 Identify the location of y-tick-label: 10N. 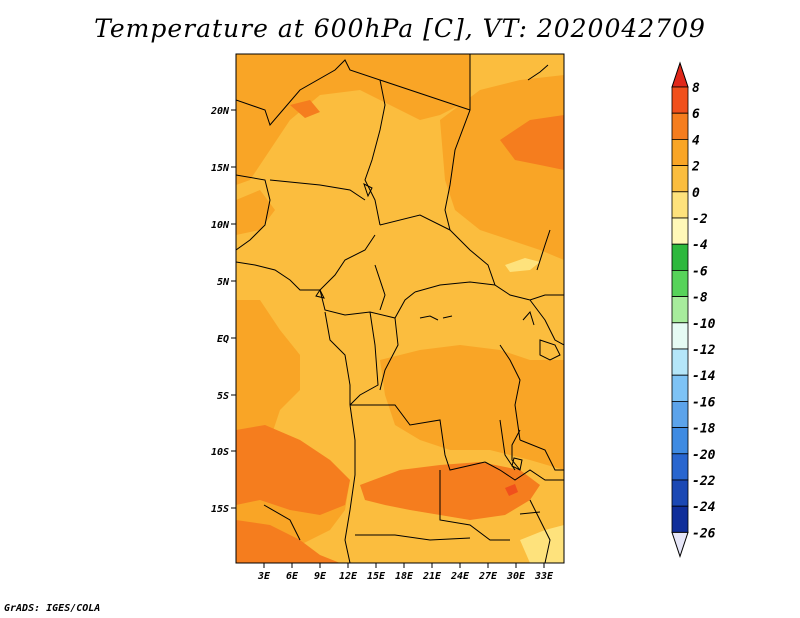
(220, 225).